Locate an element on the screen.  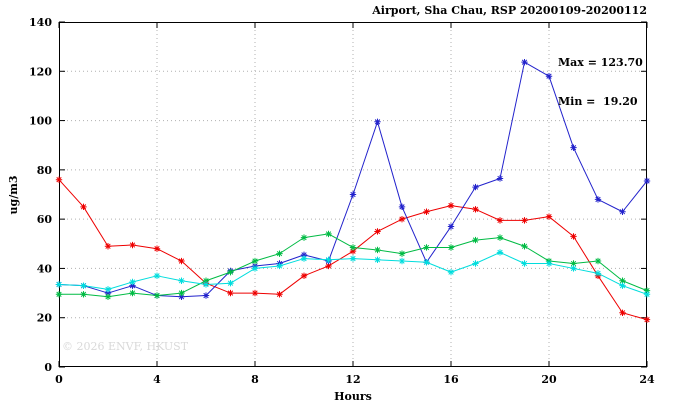
chart-title: Airport, Sha Chau, RSP 20200109-20200112 is located at coordinates (509, 10).